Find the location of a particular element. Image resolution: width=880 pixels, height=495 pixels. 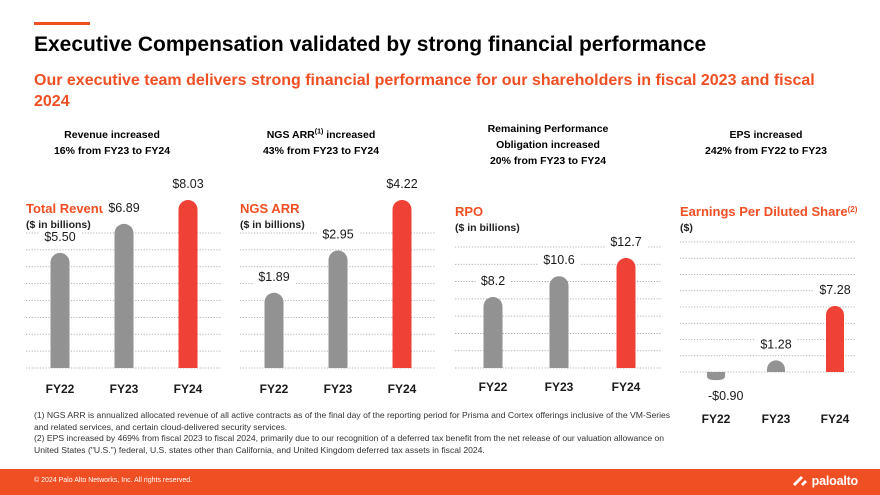

eps-value-label: $7.28 is located at coordinates (834, 290).